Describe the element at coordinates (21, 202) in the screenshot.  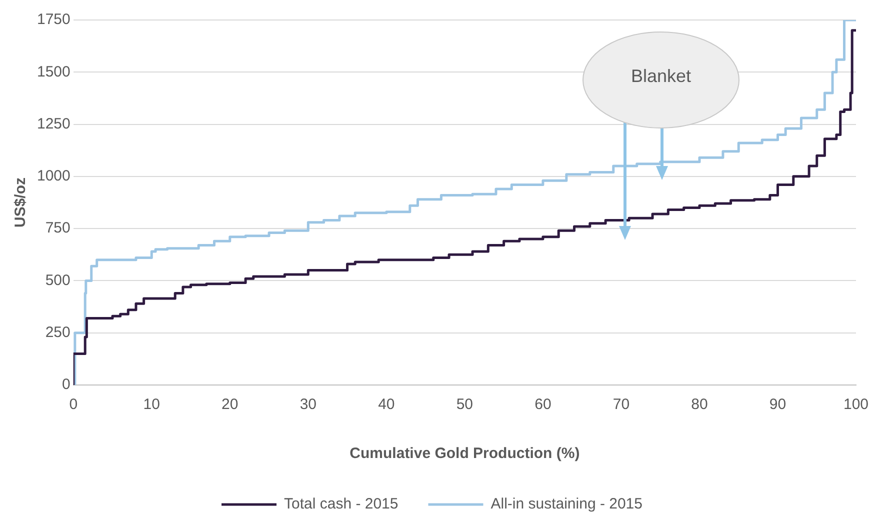
I see `y-axis-title: US$/oz` at that location.